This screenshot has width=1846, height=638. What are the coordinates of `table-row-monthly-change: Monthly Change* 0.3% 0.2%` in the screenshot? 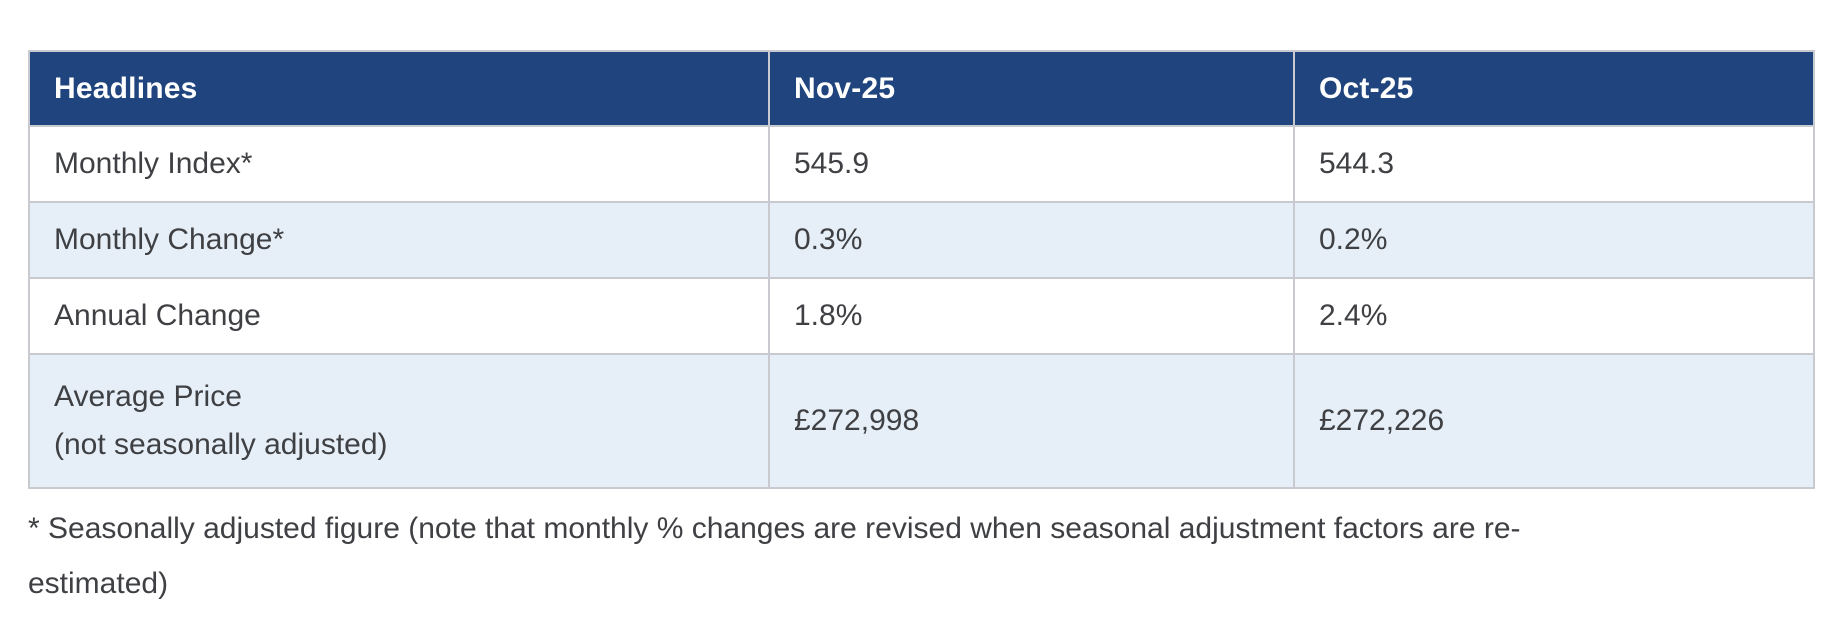 It's located at (921, 240).